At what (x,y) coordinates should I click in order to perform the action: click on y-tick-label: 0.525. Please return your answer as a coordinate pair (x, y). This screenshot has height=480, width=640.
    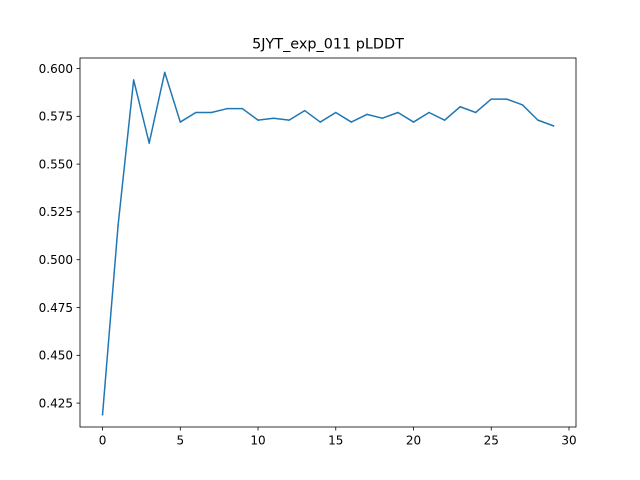
    Looking at the image, I should click on (56, 212).